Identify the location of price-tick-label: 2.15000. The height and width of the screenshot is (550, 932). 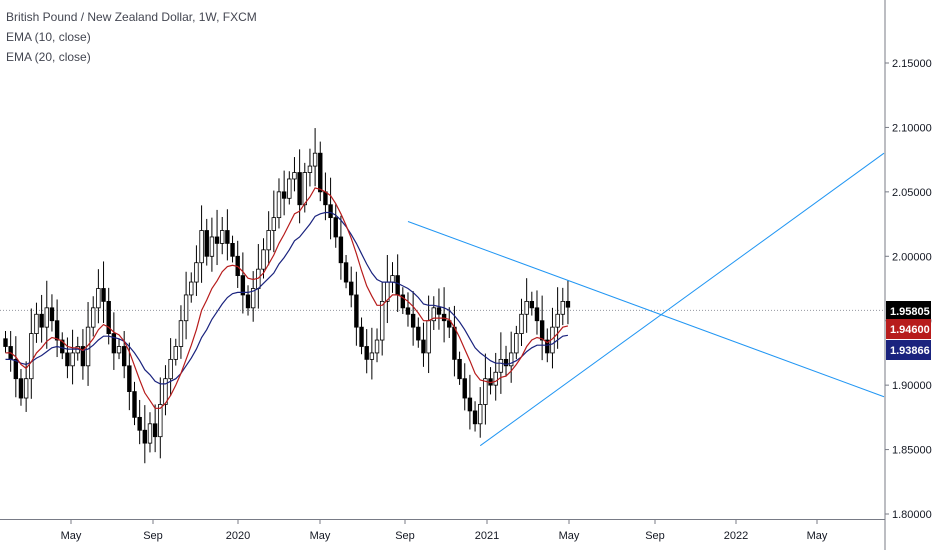
(912, 64).